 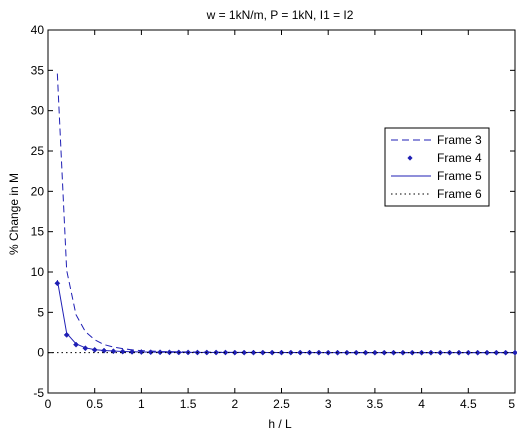 I want to click on x-tick-label: 3, so click(x=328, y=404).